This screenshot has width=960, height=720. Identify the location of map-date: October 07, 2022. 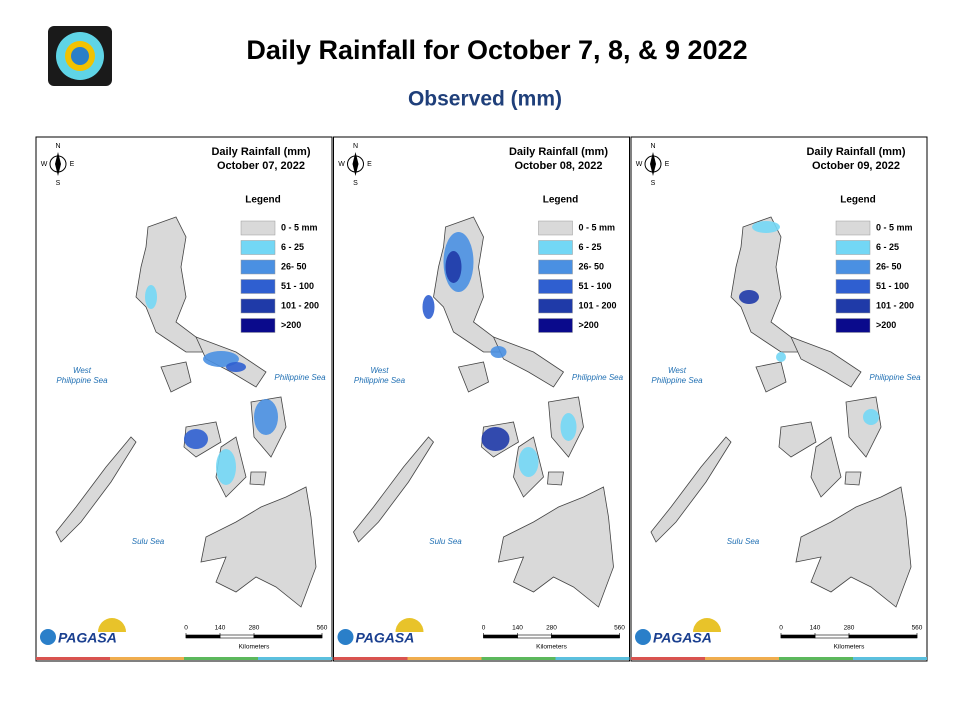
(261, 166).